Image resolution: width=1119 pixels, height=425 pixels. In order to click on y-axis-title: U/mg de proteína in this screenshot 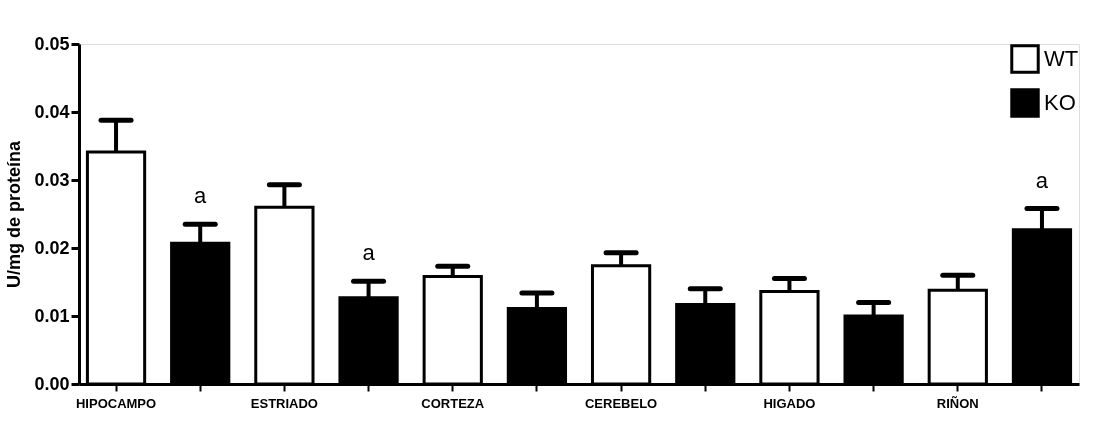, I will do `click(14, 214)`.